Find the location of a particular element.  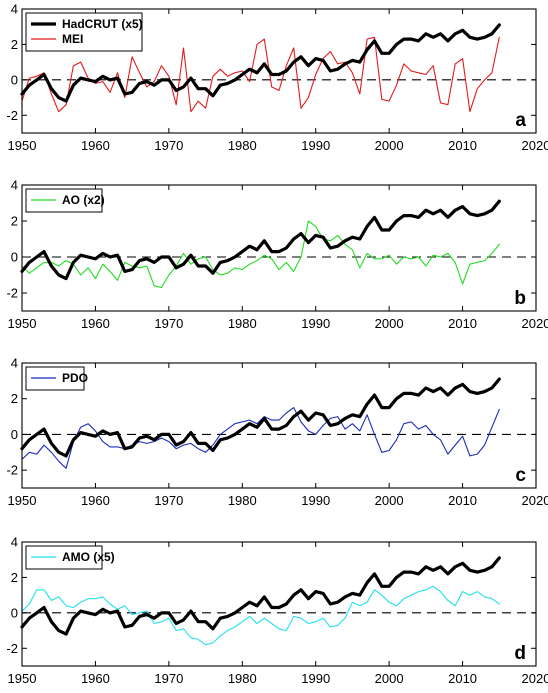

legend: AMO (x5) is located at coordinates (70, 557).